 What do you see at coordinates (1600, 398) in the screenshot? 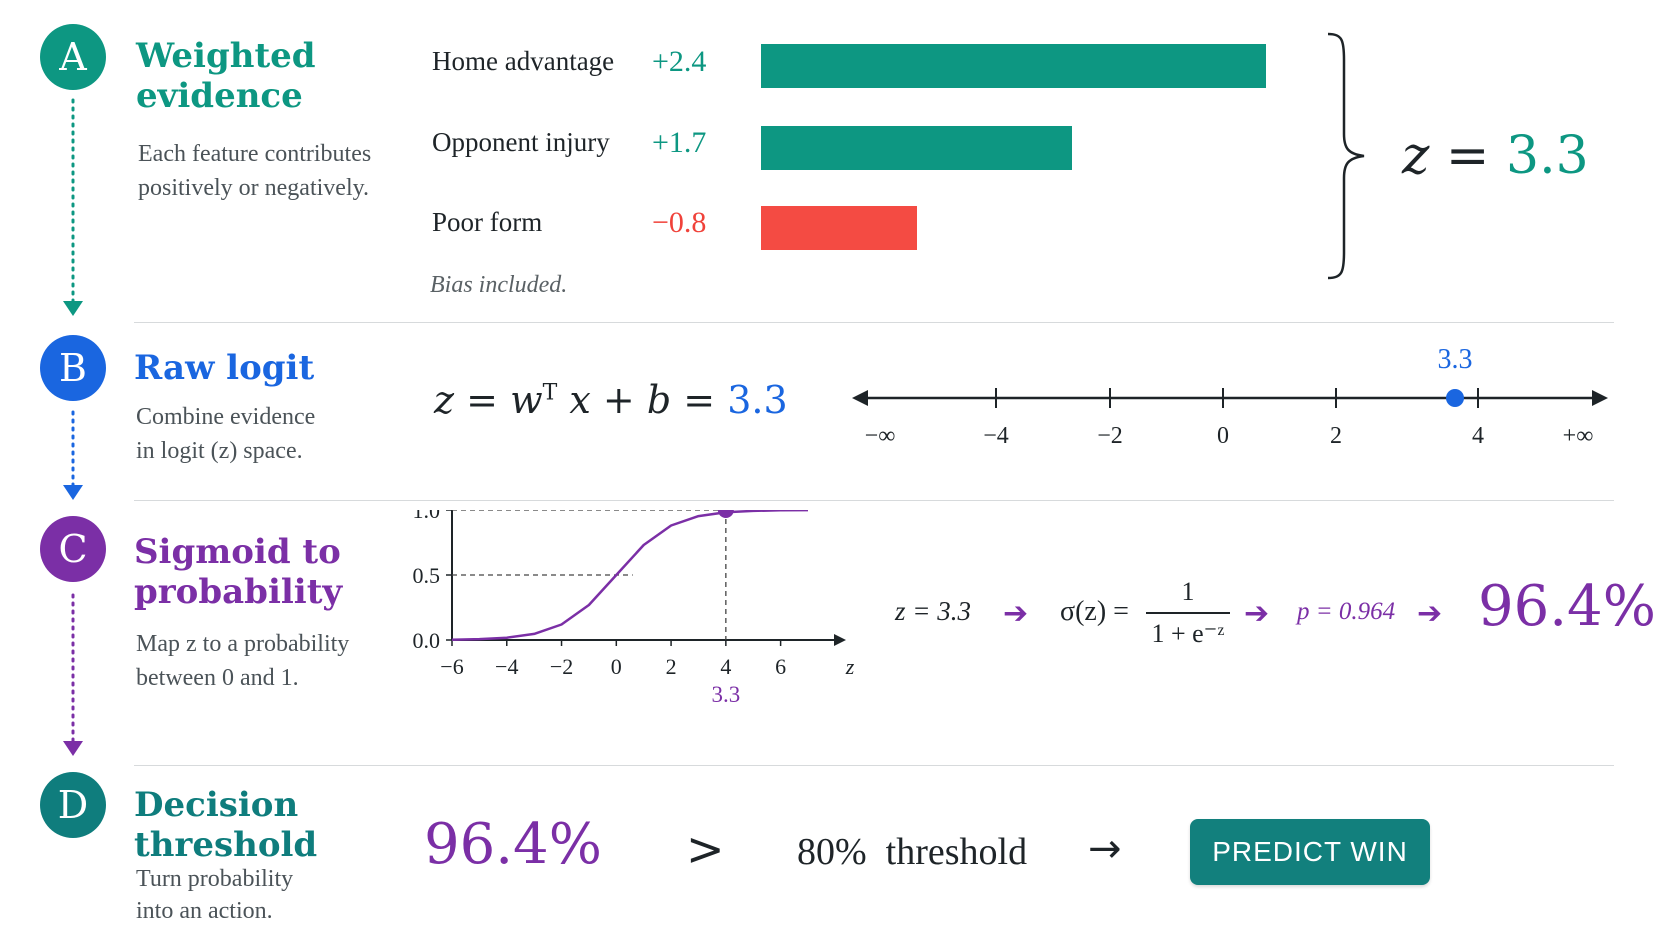
I see `number-line-right-arrow` at bounding box center [1600, 398].